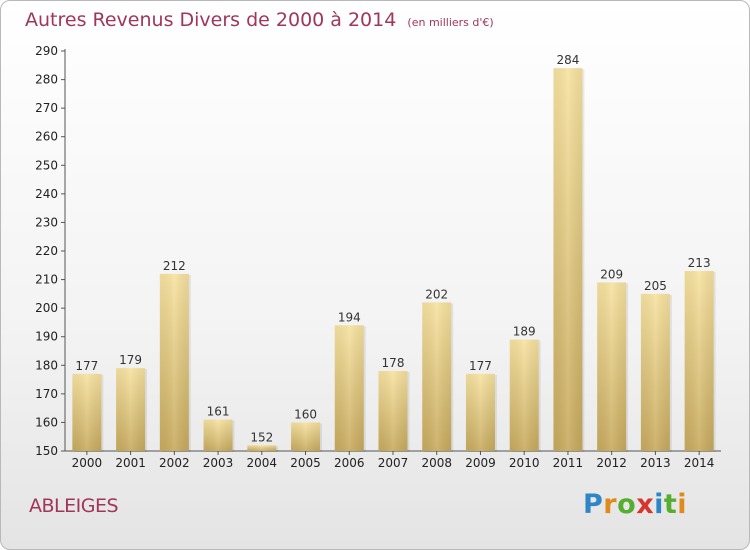 Image resolution: width=750 pixels, height=550 pixels. I want to click on y-tick-label: 280, so click(46, 80).